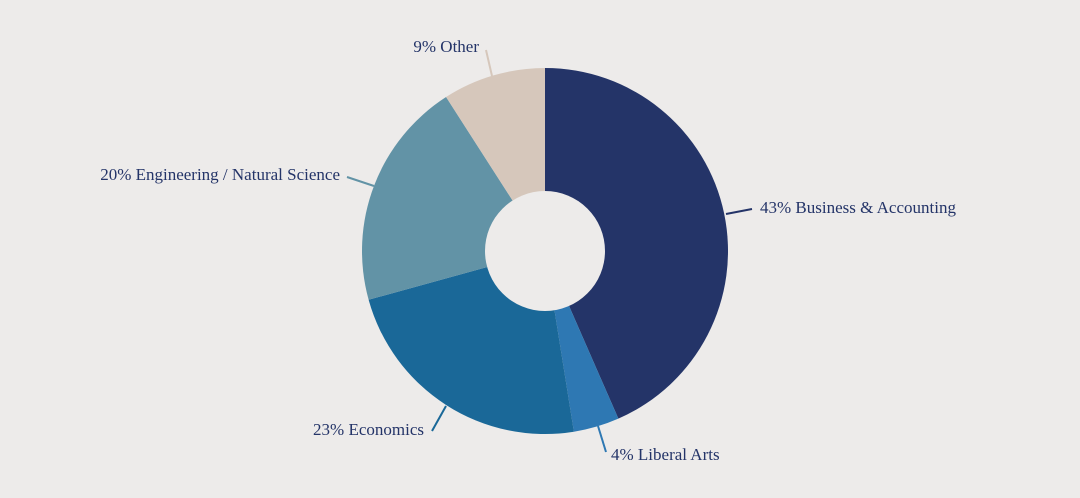 The image size is (1080, 498). What do you see at coordinates (368, 429) in the screenshot?
I see `slice-label-3: 23% Economics` at bounding box center [368, 429].